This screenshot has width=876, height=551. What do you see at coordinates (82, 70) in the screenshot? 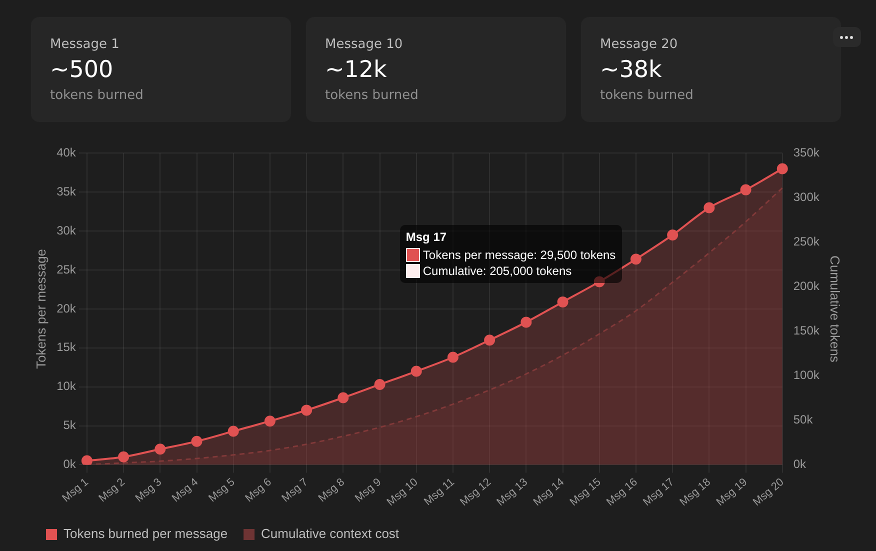
I see `text: ~500` at bounding box center [82, 70].